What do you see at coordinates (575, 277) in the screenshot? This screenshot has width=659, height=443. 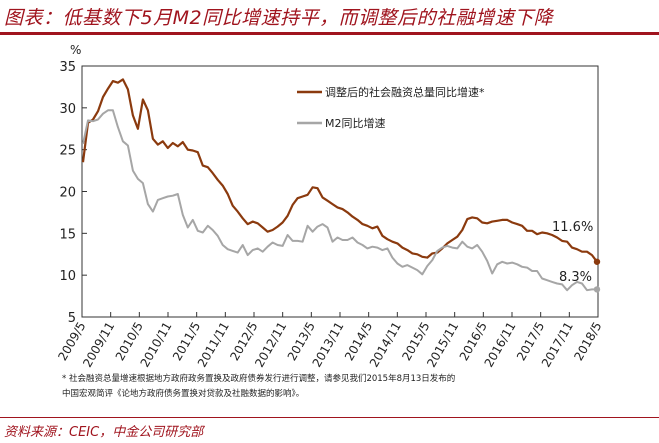 I see `data-label: 8.3%` at bounding box center [575, 277].